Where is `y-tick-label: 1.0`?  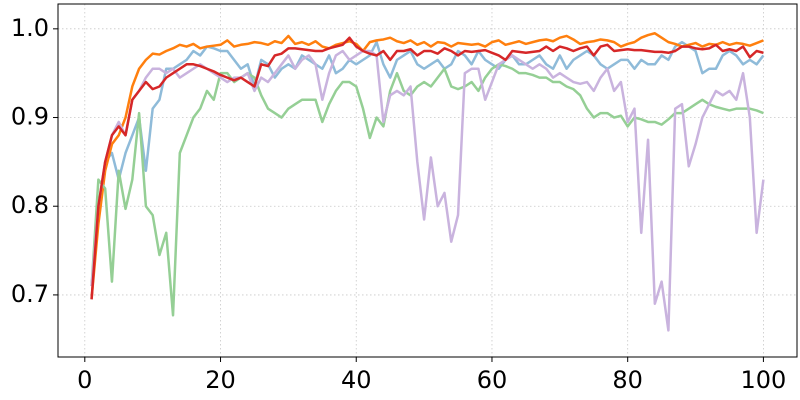 y-tick-label: 1.0 is located at coordinates (30, 28).